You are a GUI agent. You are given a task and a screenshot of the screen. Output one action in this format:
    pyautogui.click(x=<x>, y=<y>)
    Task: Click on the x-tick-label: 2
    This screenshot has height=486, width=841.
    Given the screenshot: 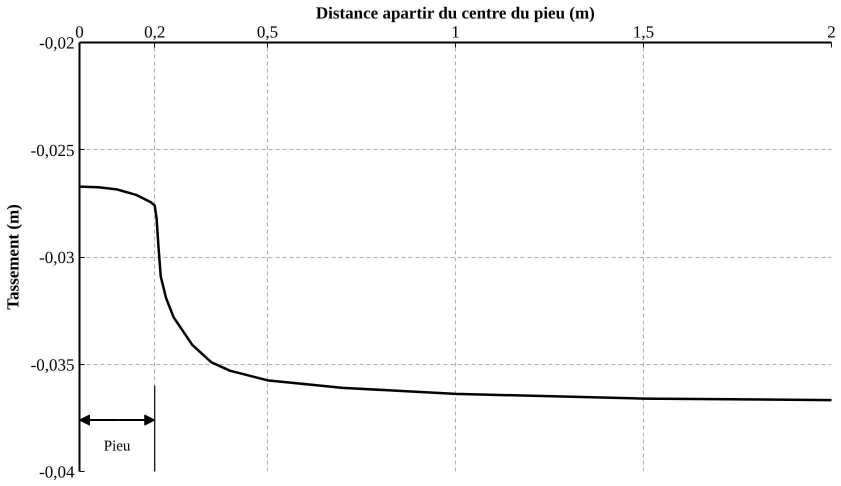 What is the action you would take?
    pyautogui.click(x=831, y=32)
    